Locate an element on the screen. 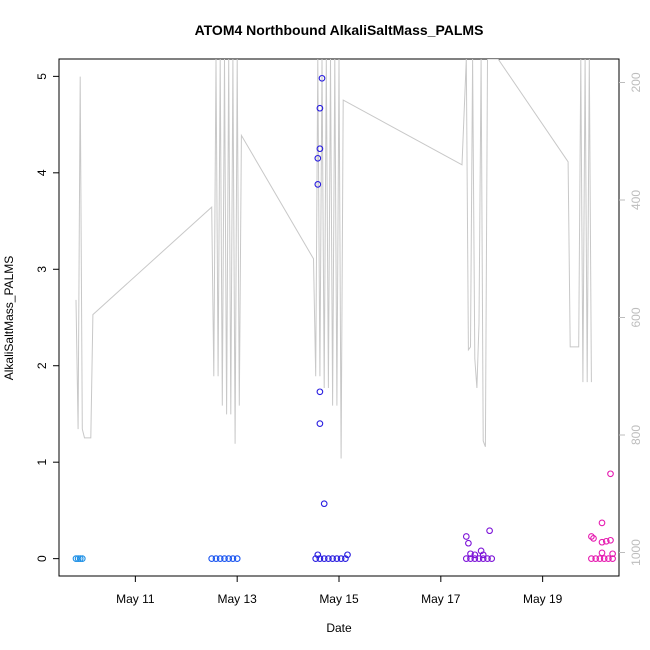  y2-tick-label: 800 is located at coordinates (636, 435).